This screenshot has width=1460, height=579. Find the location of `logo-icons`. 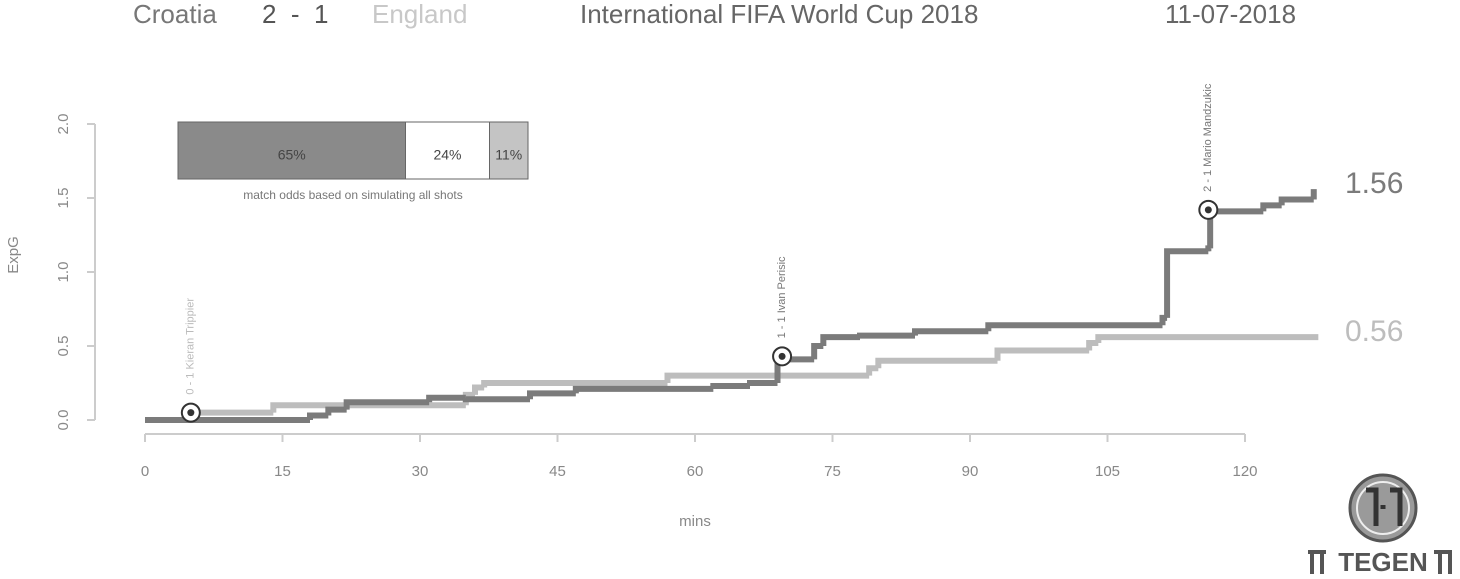

logo-icons is located at coordinates (1380, 562).